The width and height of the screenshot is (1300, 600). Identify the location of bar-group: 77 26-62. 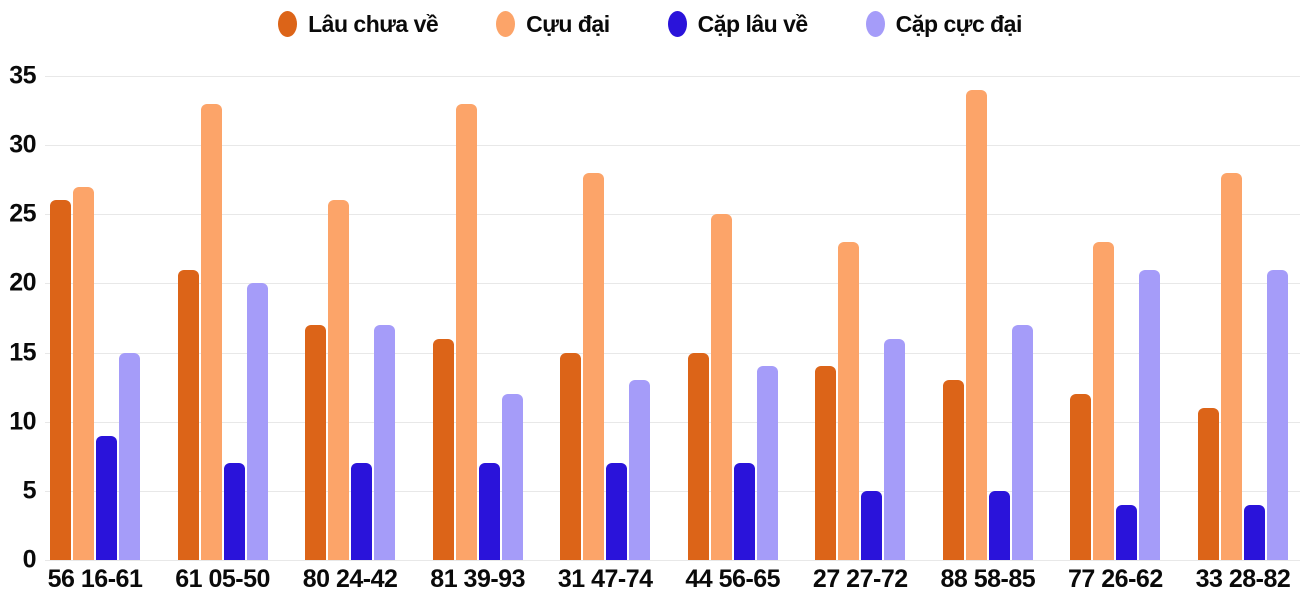
(1115, 334).